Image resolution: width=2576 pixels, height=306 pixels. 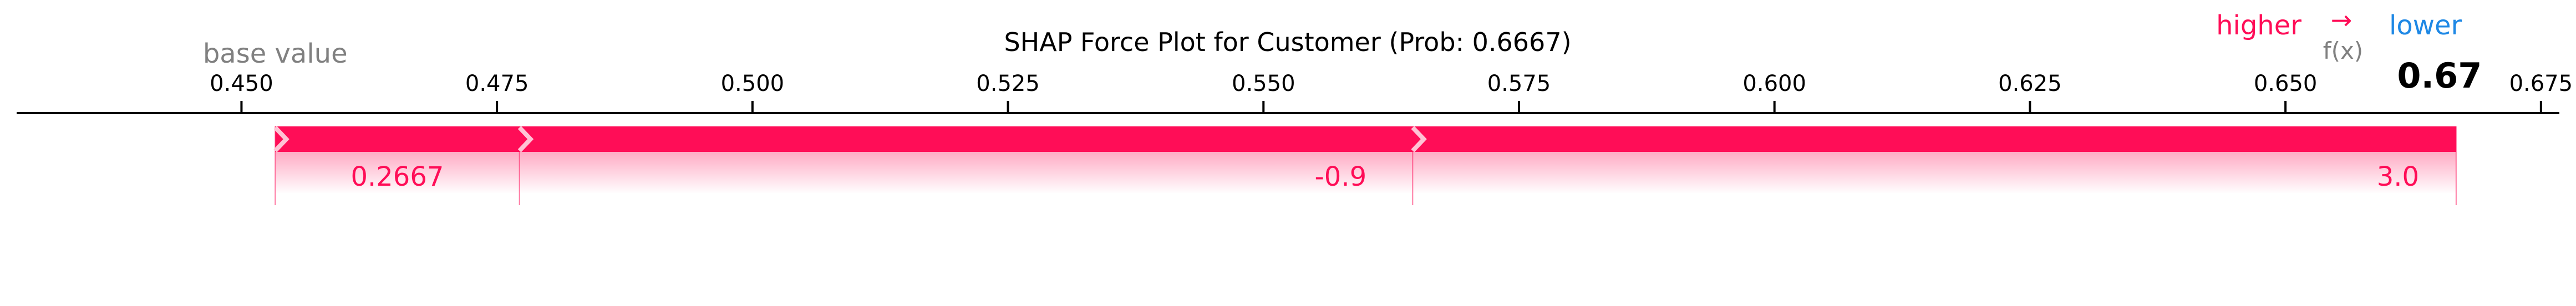 I want to click on legend-fx-label: f(x), so click(x=2343, y=50).